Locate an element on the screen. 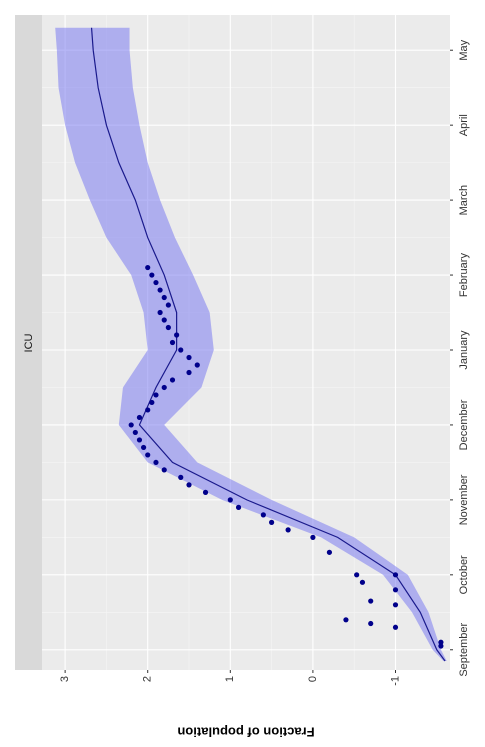  y-tick-label: 0 is located at coordinates (313, 679).